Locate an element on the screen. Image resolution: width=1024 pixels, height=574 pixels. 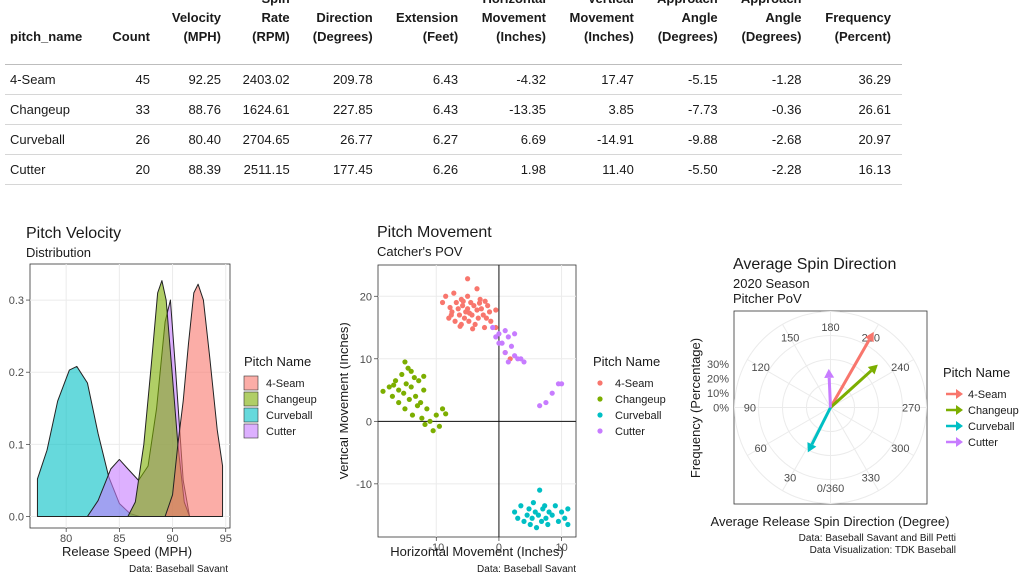
y-tick-label: 0.2 is located at coordinates (16, 373).